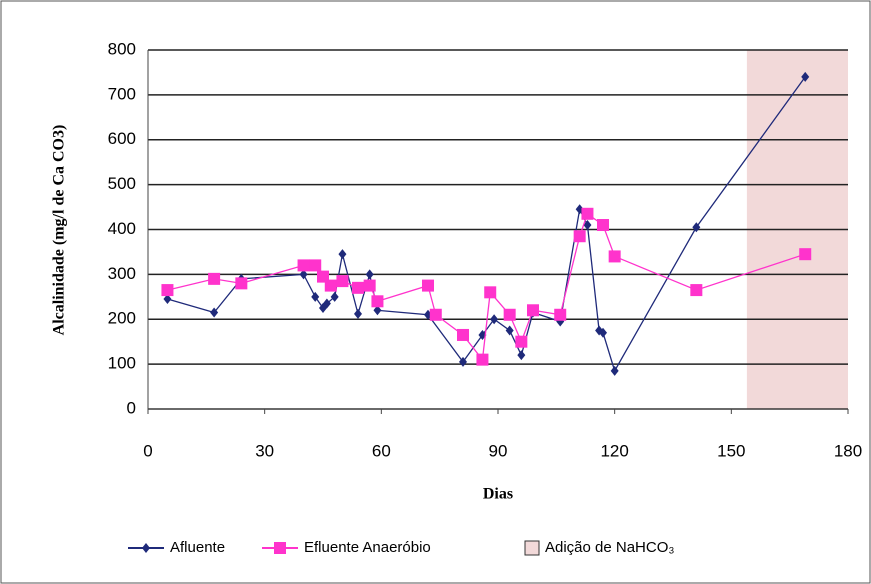 This screenshot has height=584, width=871. Describe the element at coordinates (122, 363) in the screenshot. I see `y-tick-label: 100` at that location.